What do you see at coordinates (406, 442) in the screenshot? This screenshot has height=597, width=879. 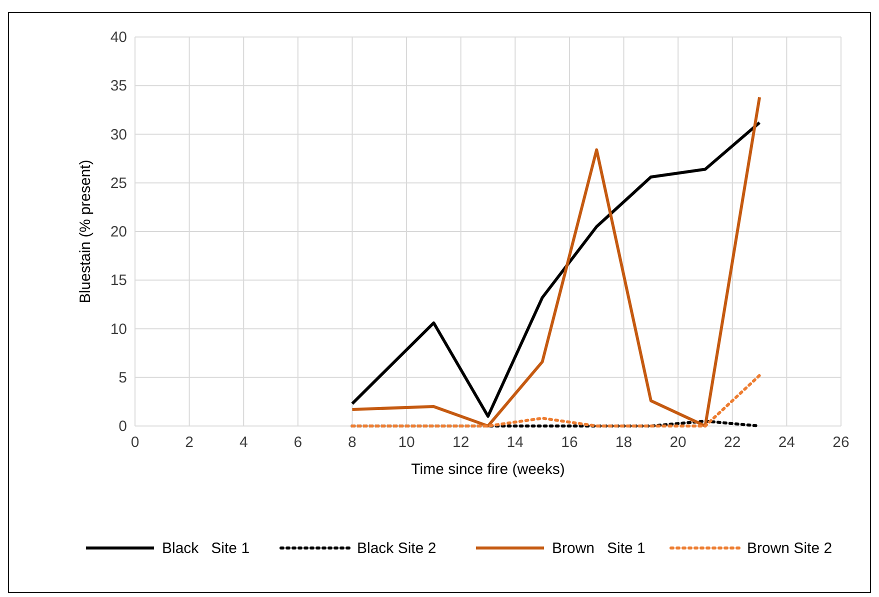 I see `x-tick-label: 10` at bounding box center [406, 442].